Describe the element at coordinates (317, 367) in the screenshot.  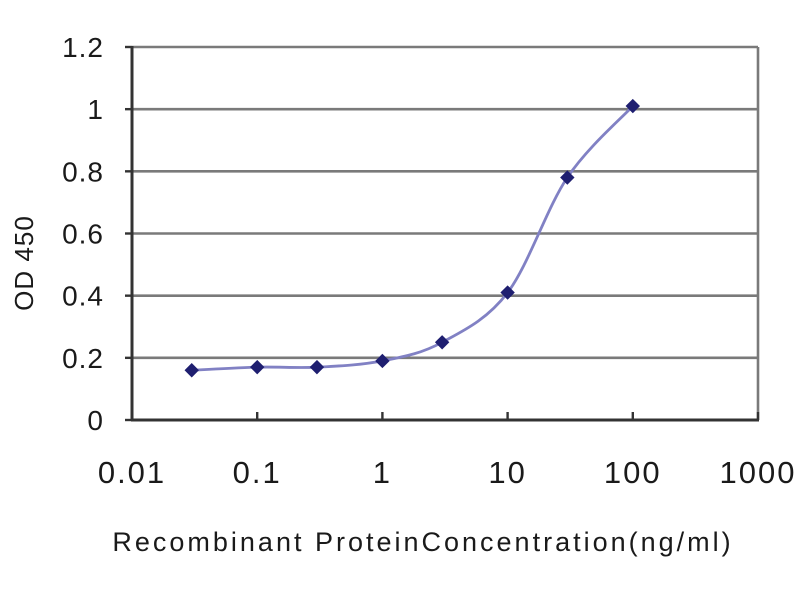
I see `data-point-marker-0.3` at that location.